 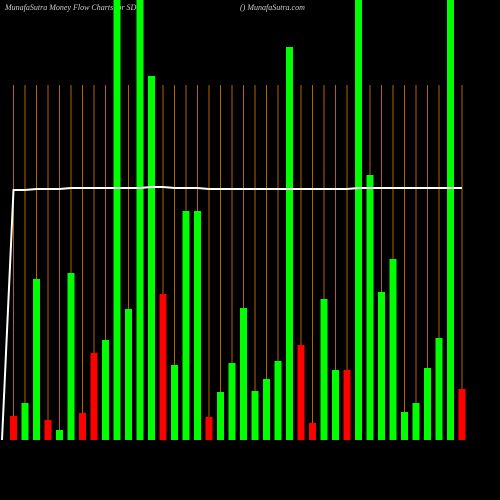 I want to click on chart-subtitle: () MunafaSutra.com, so click(x=272, y=7).